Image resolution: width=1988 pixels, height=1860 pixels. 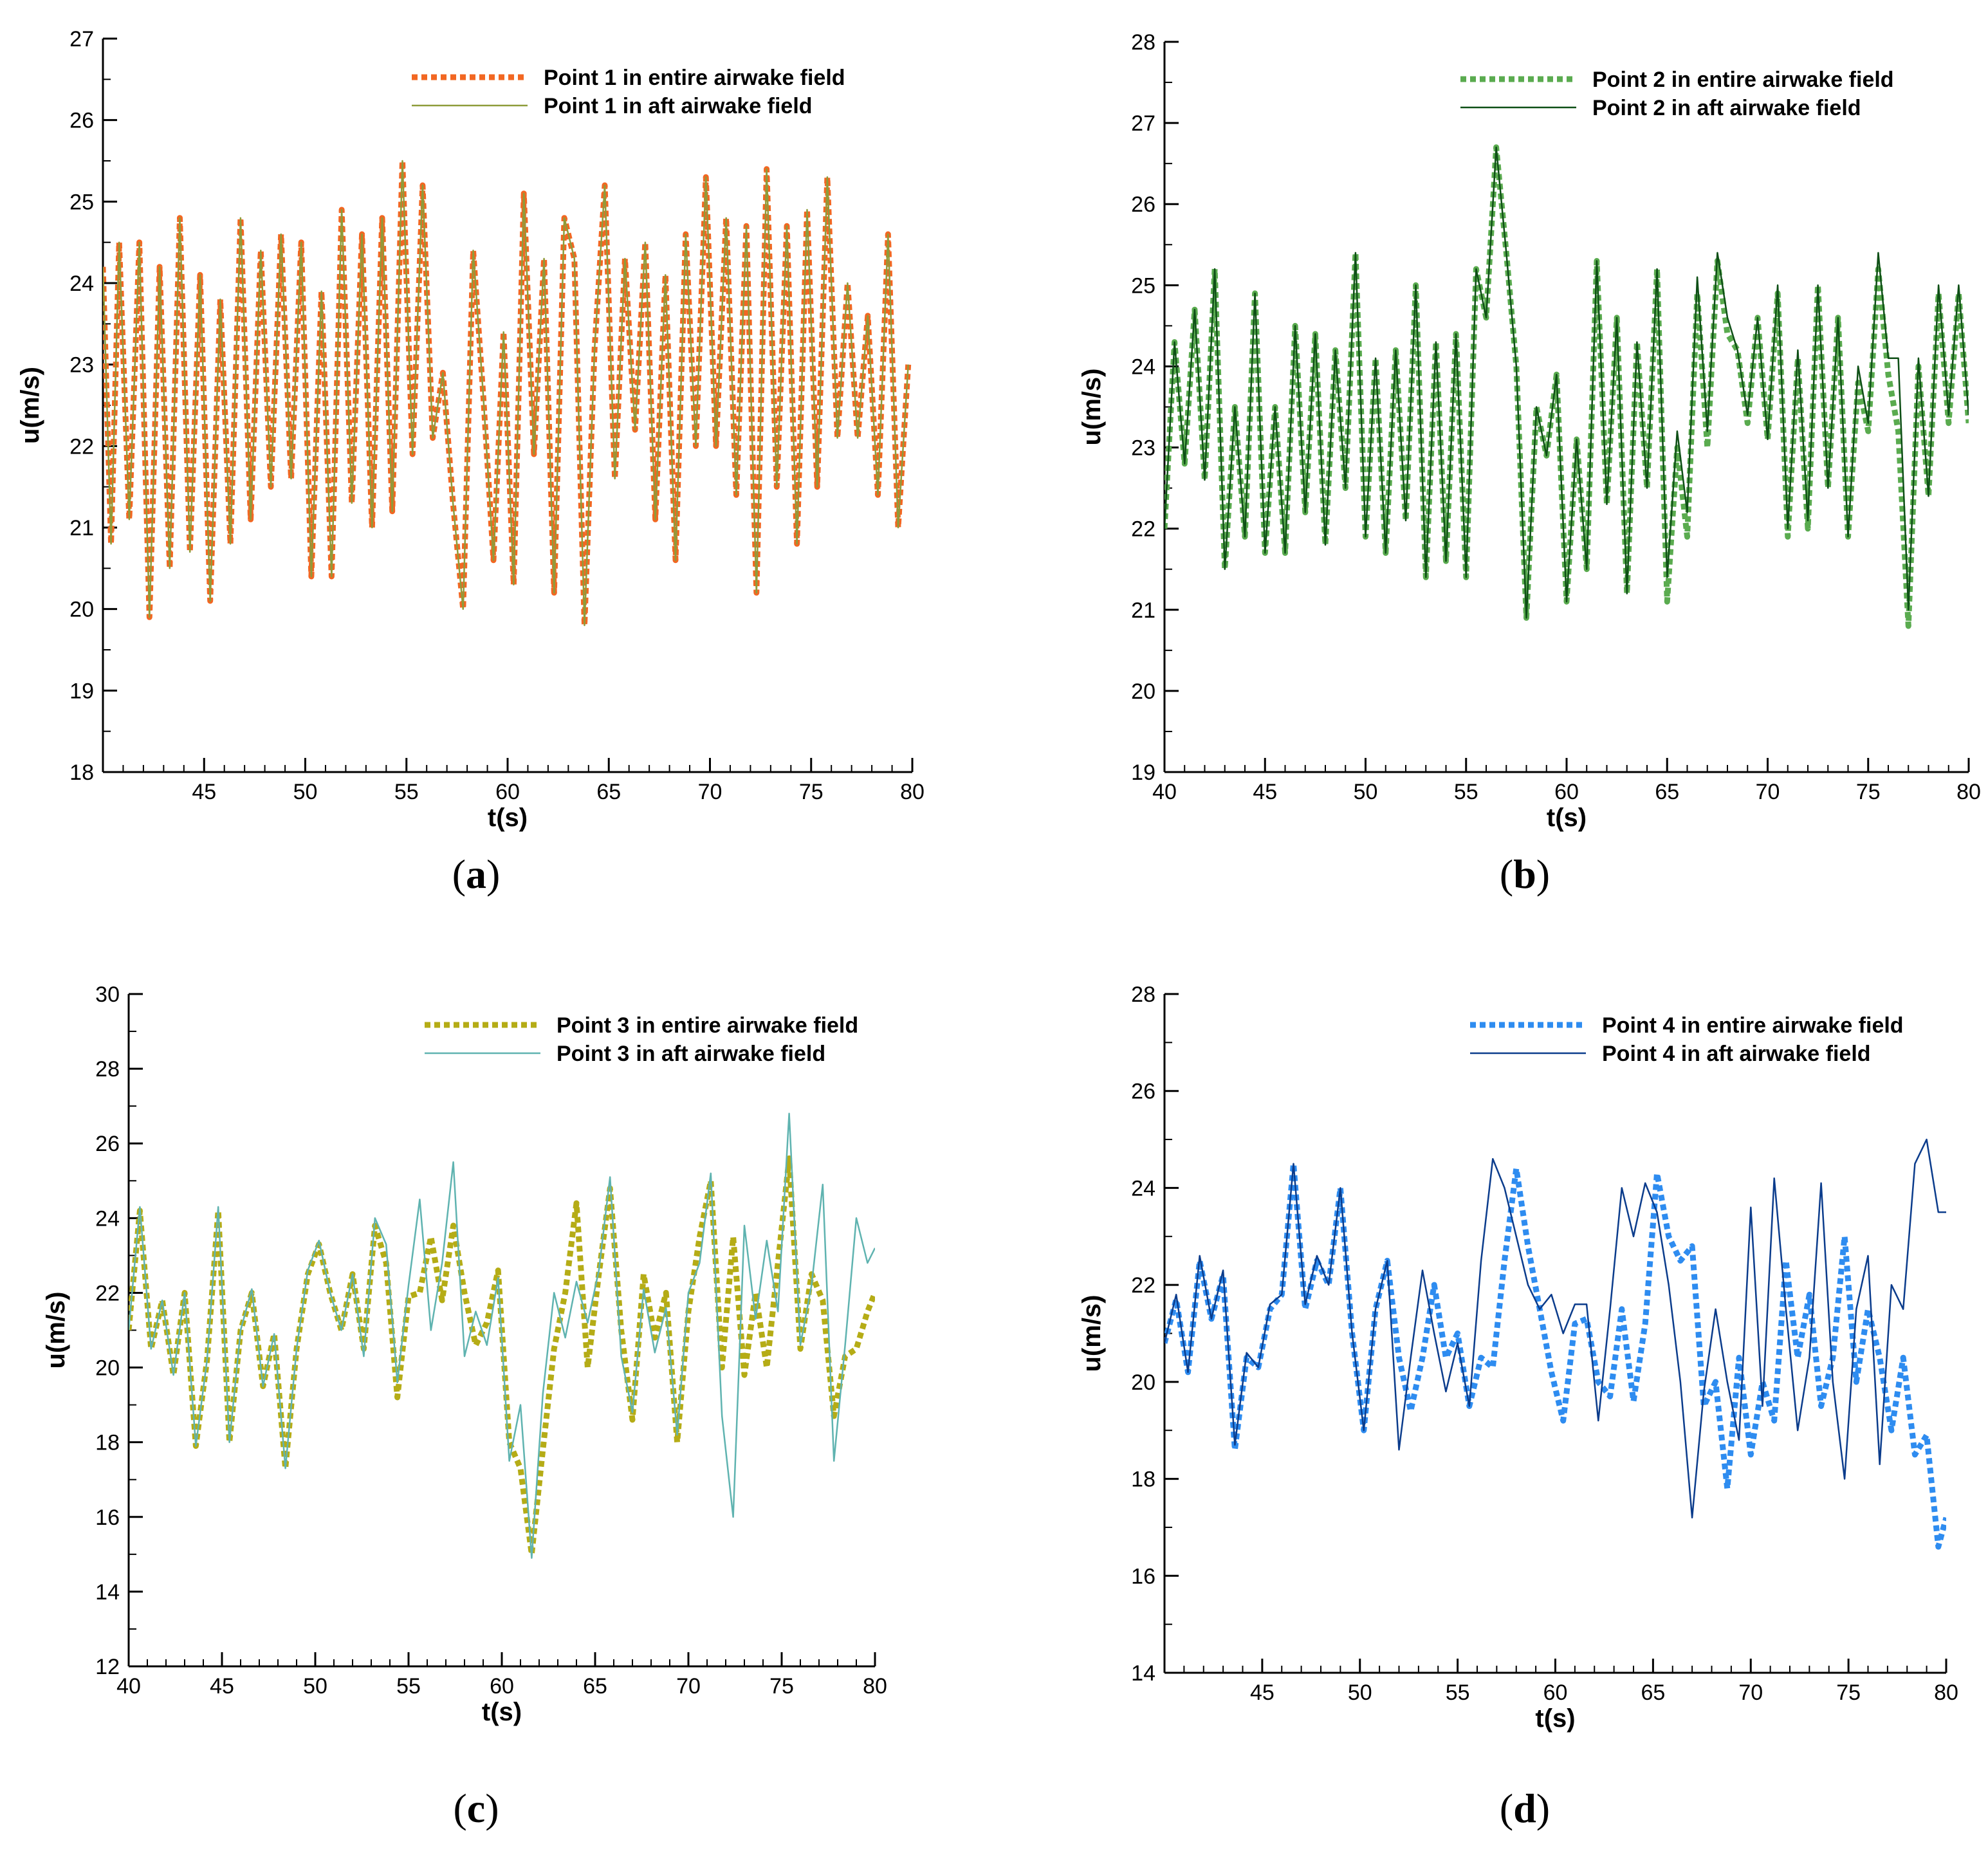 I want to click on legend-label: Point 4 in aft airwake field, so click(x=1736, y=1054).